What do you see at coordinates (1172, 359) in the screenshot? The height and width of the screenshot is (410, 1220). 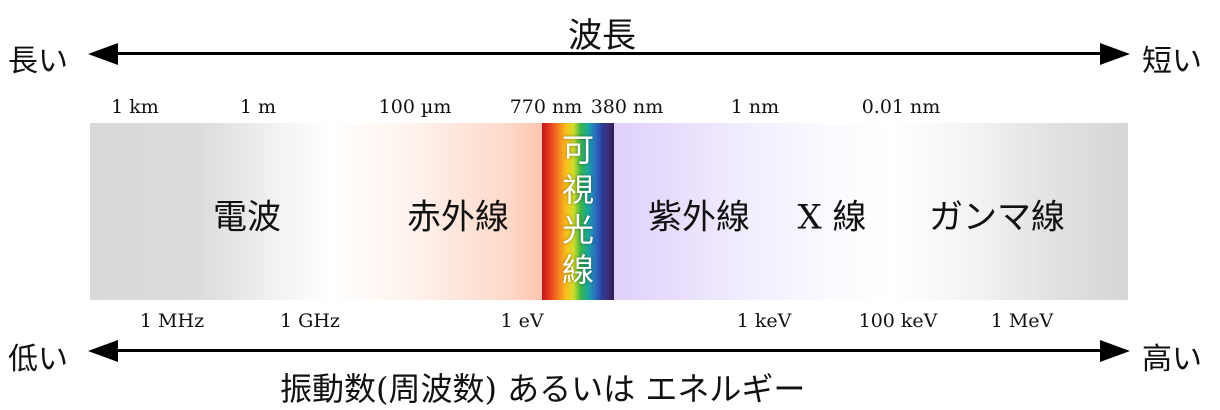 I see `high-label: 高い` at bounding box center [1172, 359].